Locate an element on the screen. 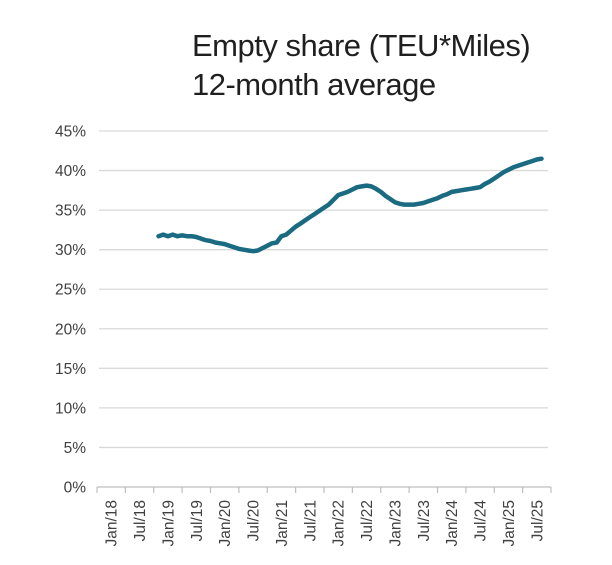  chart-title-line2: 12-month average is located at coordinates (314, 84).